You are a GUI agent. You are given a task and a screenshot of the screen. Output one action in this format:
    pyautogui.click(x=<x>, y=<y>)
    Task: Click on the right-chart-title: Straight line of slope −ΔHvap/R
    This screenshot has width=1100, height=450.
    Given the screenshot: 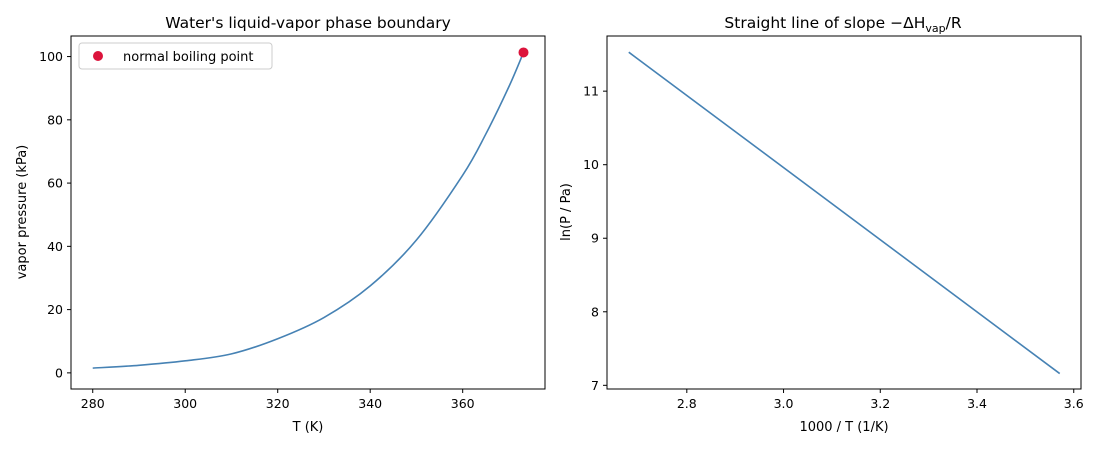 What is the action you would take?
    pyautogui.click(x=842, y=24)
    